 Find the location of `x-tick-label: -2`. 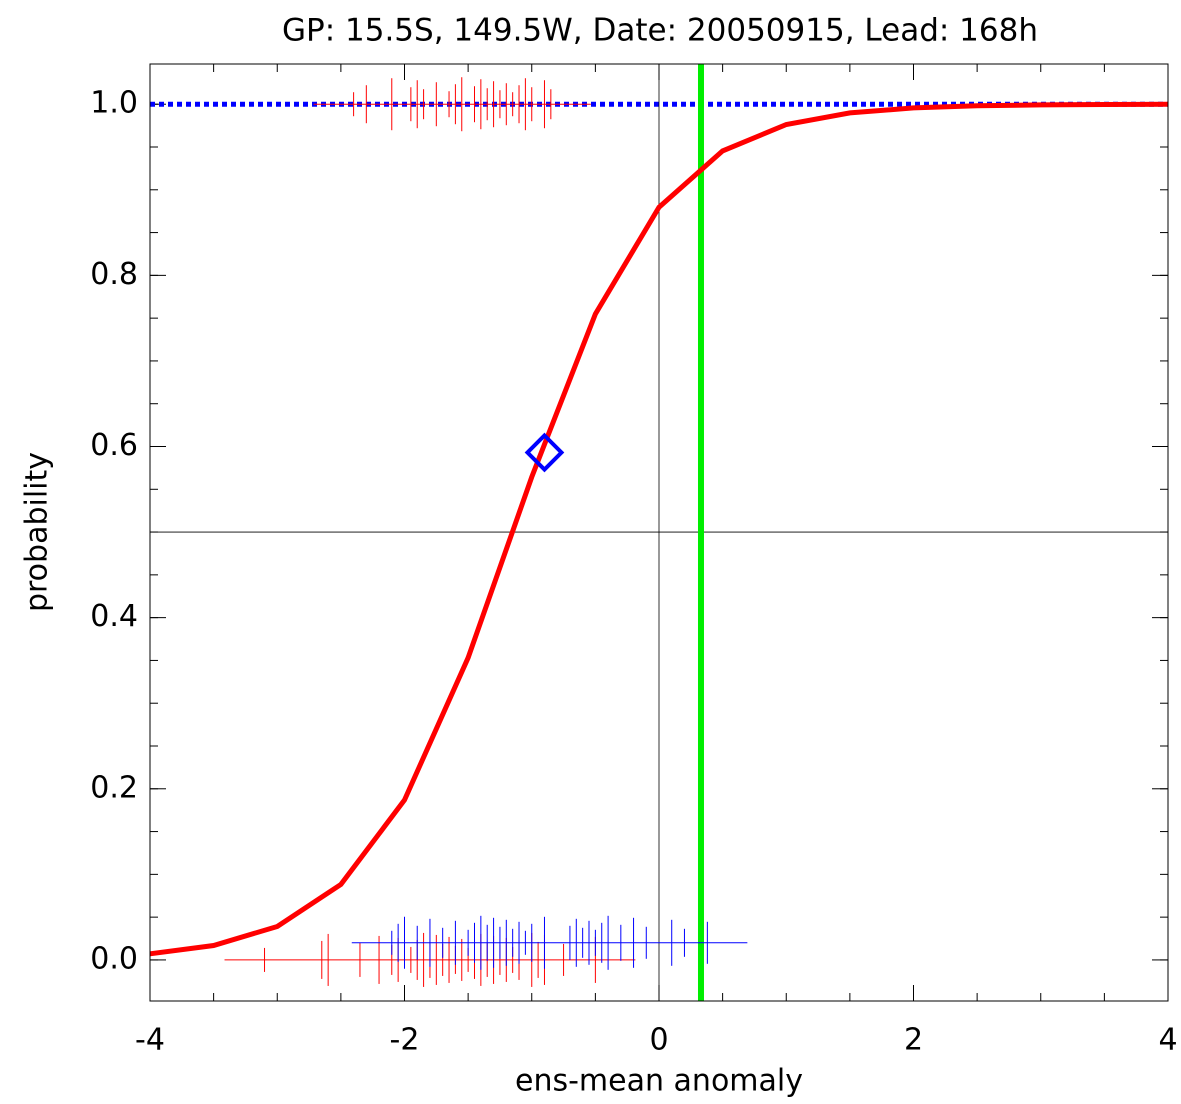

x-tick-label: -2 is located at coordinates (405, 1040).